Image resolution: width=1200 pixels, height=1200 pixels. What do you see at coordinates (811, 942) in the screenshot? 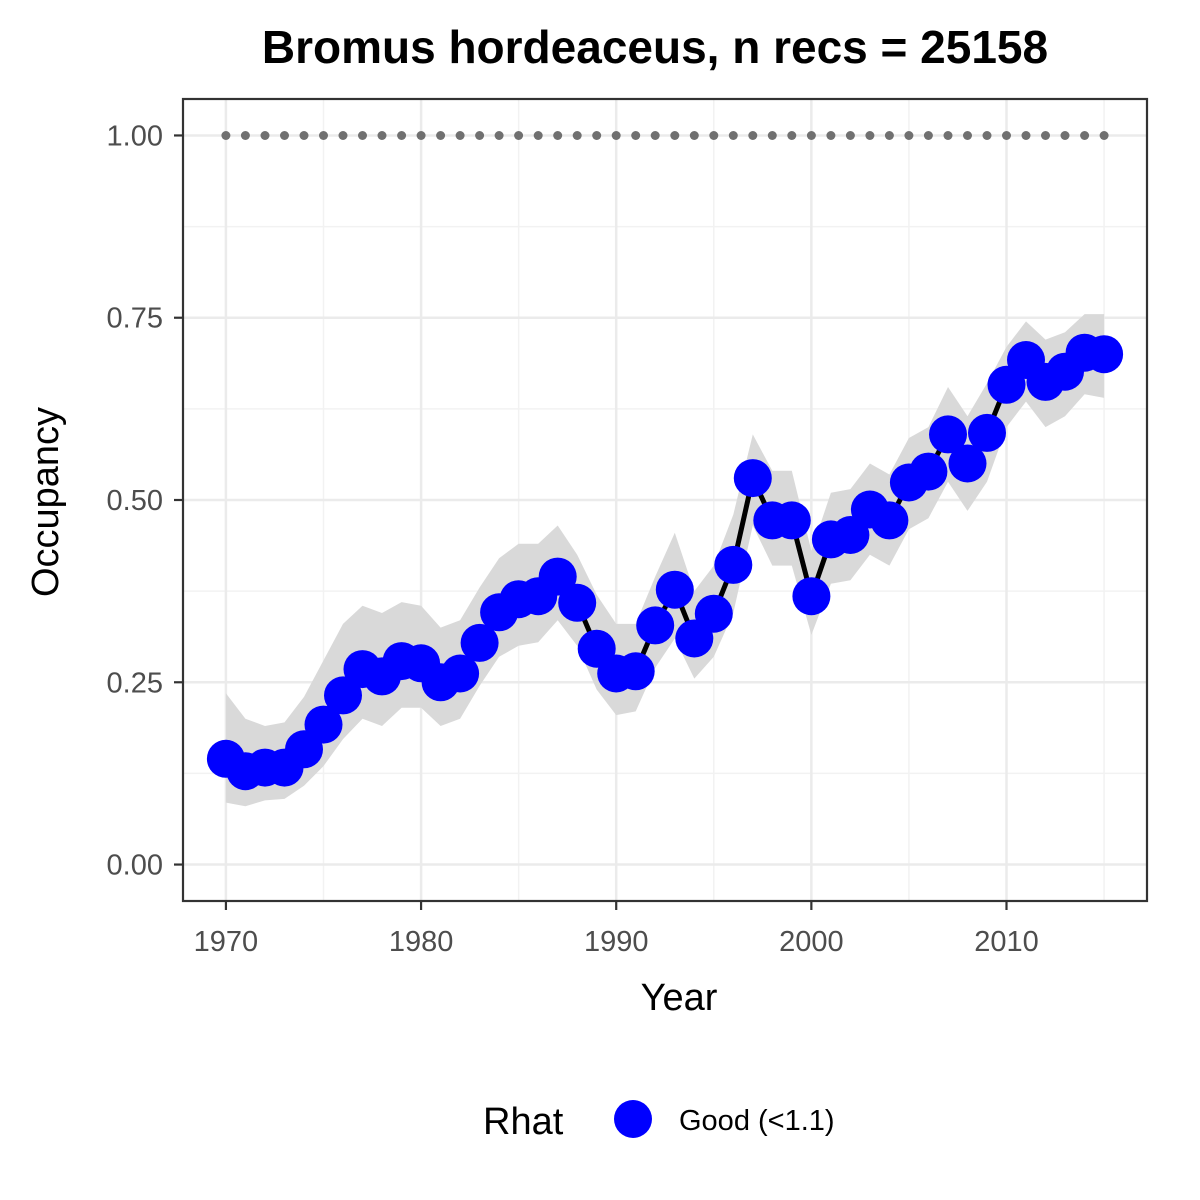
I see `x-tick-label: 2000` at bounding box center [811, 942].